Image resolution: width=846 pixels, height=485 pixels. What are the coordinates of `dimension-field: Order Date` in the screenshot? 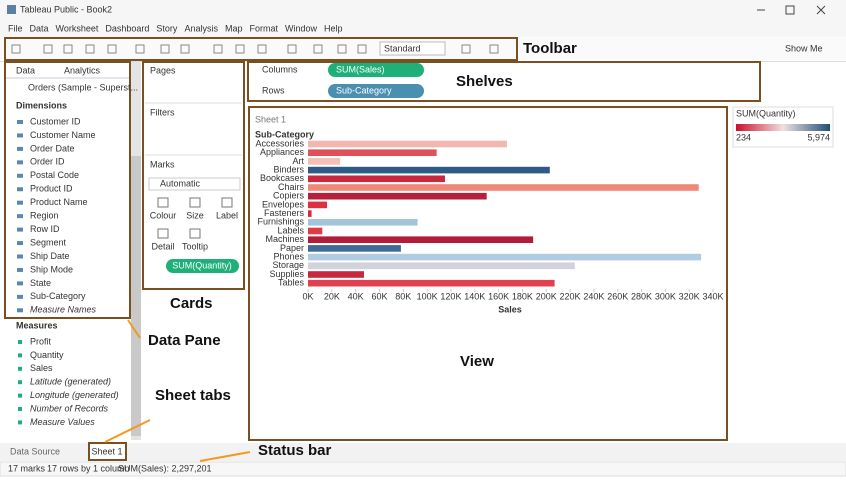 It's located at (52, 148).